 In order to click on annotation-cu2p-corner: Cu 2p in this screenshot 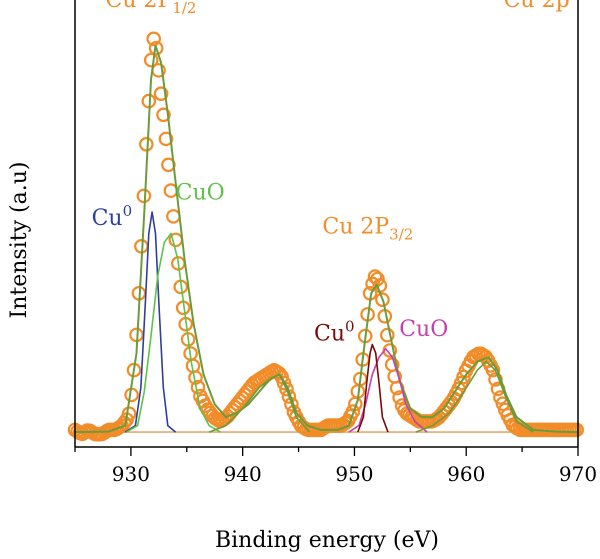, I will do `click(537, 6)`.